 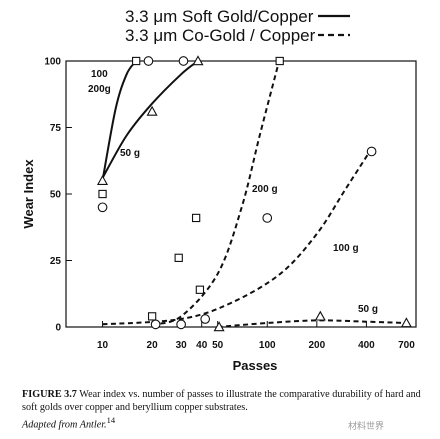 What do you see at coordinates (368, 309) in the screenshot?
I see `annotation-50g-dashed: 50 g` at bounding box center [368, 309].